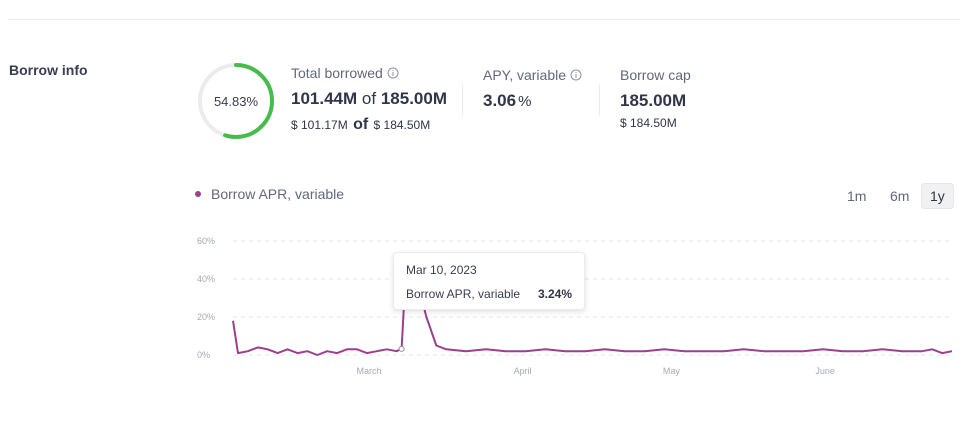 The width and height of the screenshot is (973, 438). I want to click on range-1m-button: 1m, so click(857, 196).